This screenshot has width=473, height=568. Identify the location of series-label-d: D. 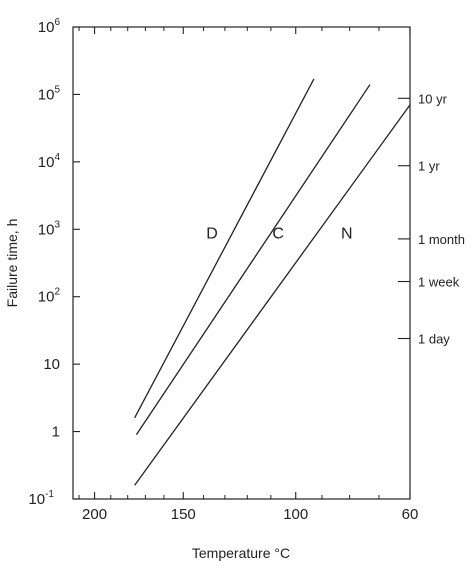
(212, 233).